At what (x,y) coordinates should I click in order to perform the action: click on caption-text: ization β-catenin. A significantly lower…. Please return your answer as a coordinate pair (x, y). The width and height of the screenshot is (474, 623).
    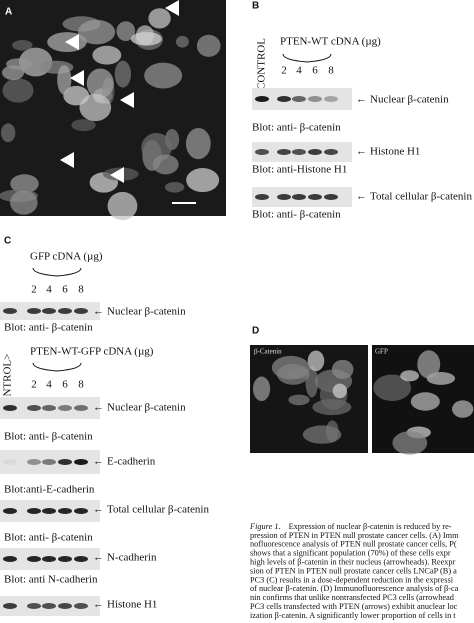
    Looking at the image, I should click on (353, 615).